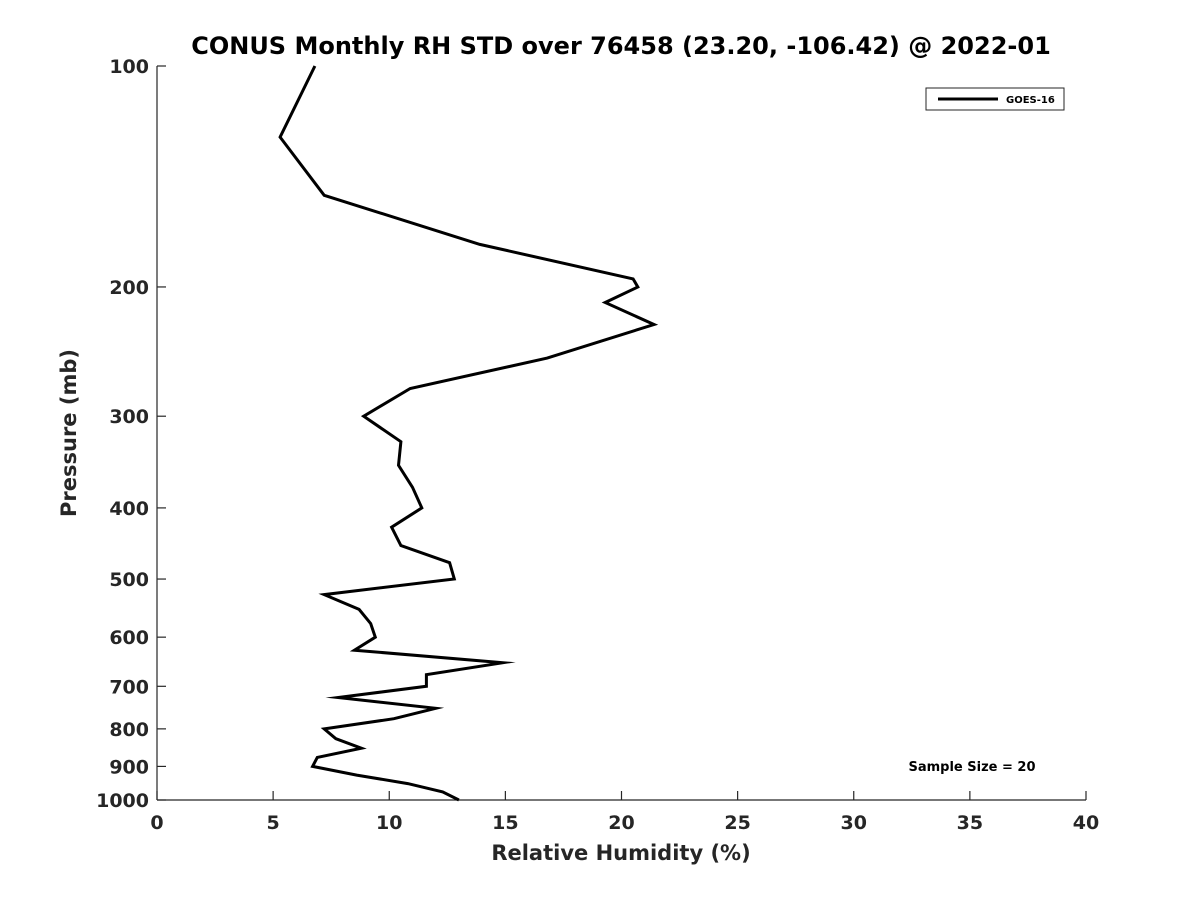 The height and width of the screenshot is (900, 1200). What do you see at coordinates (995, 99) in the screenshot?
I see `legend: GOES-16` at bounding box center [995, 99].